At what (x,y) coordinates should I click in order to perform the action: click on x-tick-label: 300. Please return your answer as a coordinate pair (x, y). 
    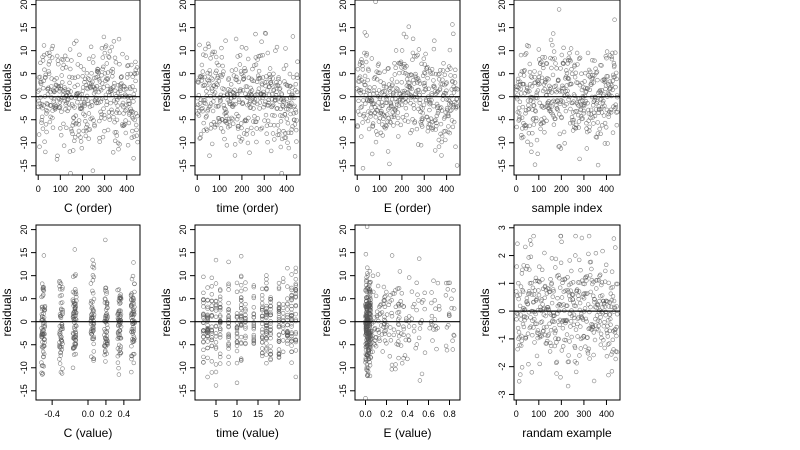
    Looking at the image, I should click on (264, 189).